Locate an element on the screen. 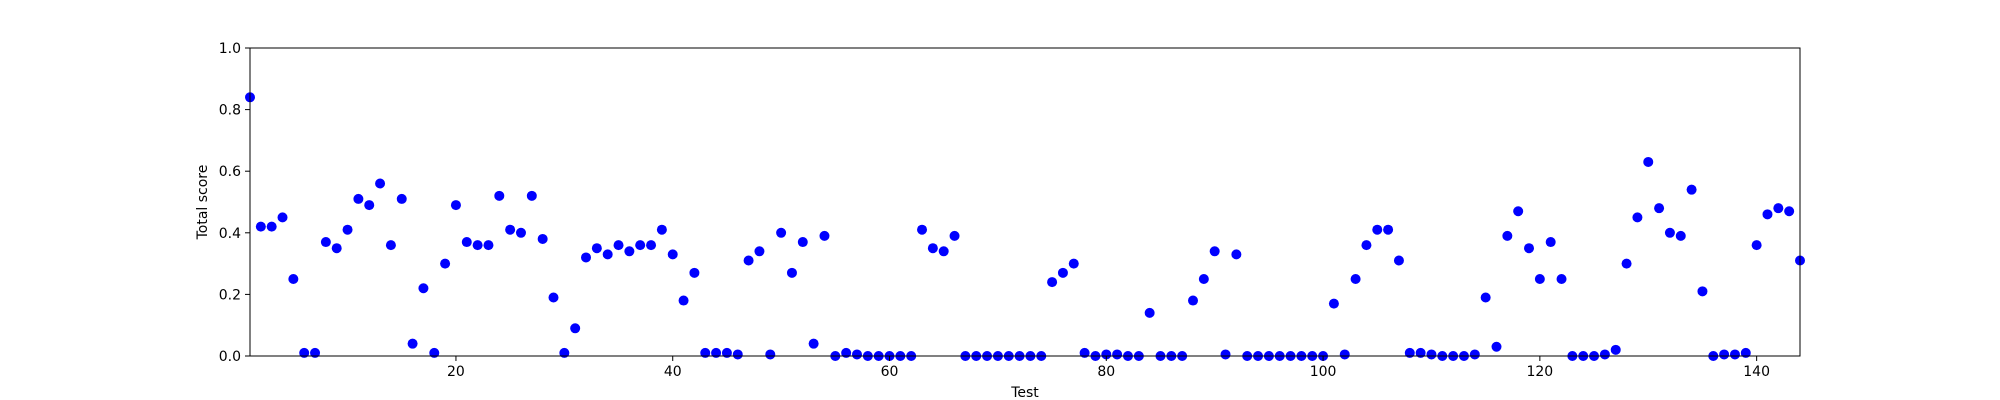 This screenshot has width=2000, height=400. x-tick-label: 140 is located at coordinates (1756, 372).